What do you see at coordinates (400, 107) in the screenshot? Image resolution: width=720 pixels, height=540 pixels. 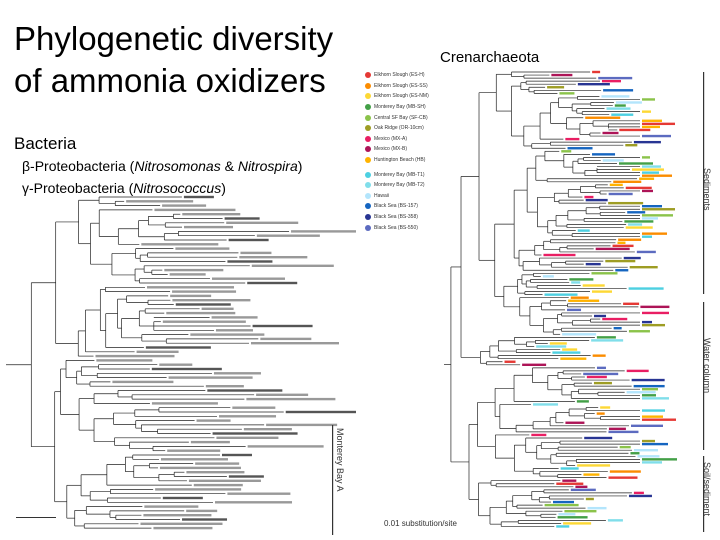 I see `legend-label: Monterey Bay (MB-SH)` at bounding box center [400, 107].